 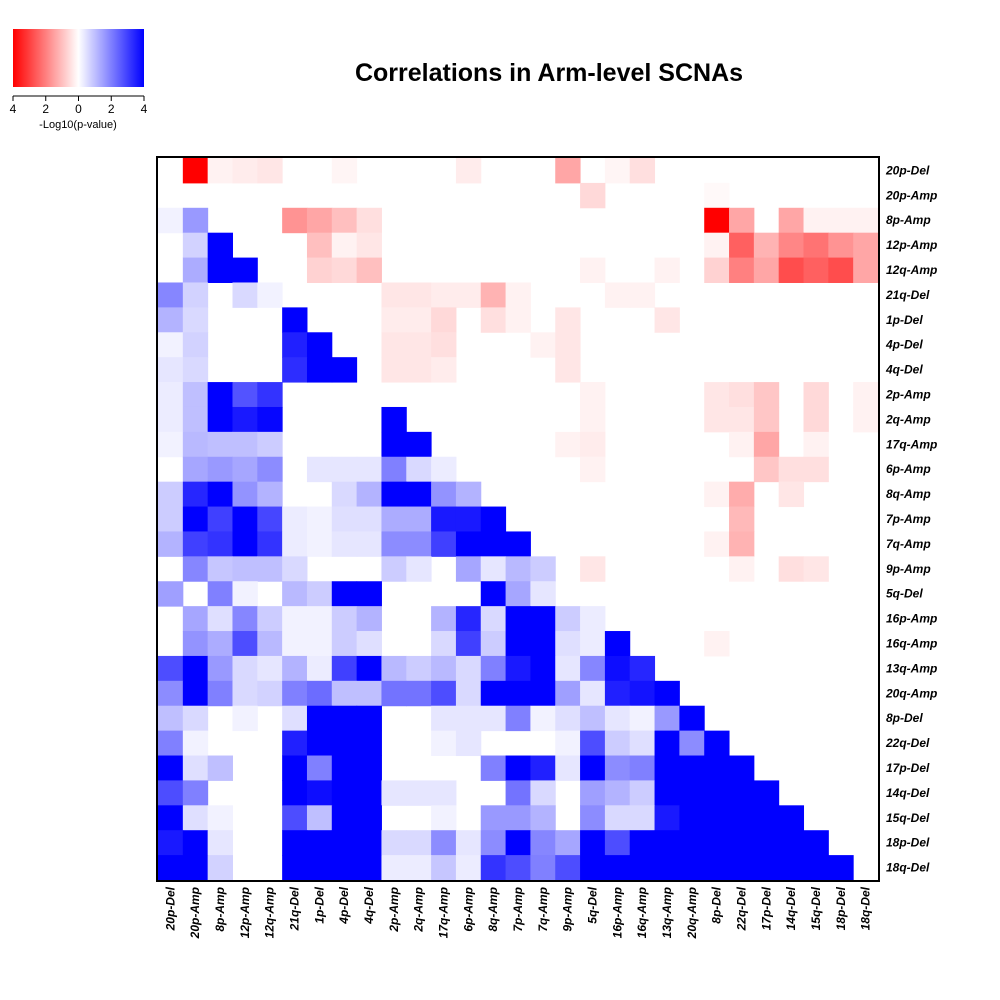 What do you see at coordinates (908, 768) in the screenshot?
I see `row-label: 17p-Del` at bounding box center [908, 768].